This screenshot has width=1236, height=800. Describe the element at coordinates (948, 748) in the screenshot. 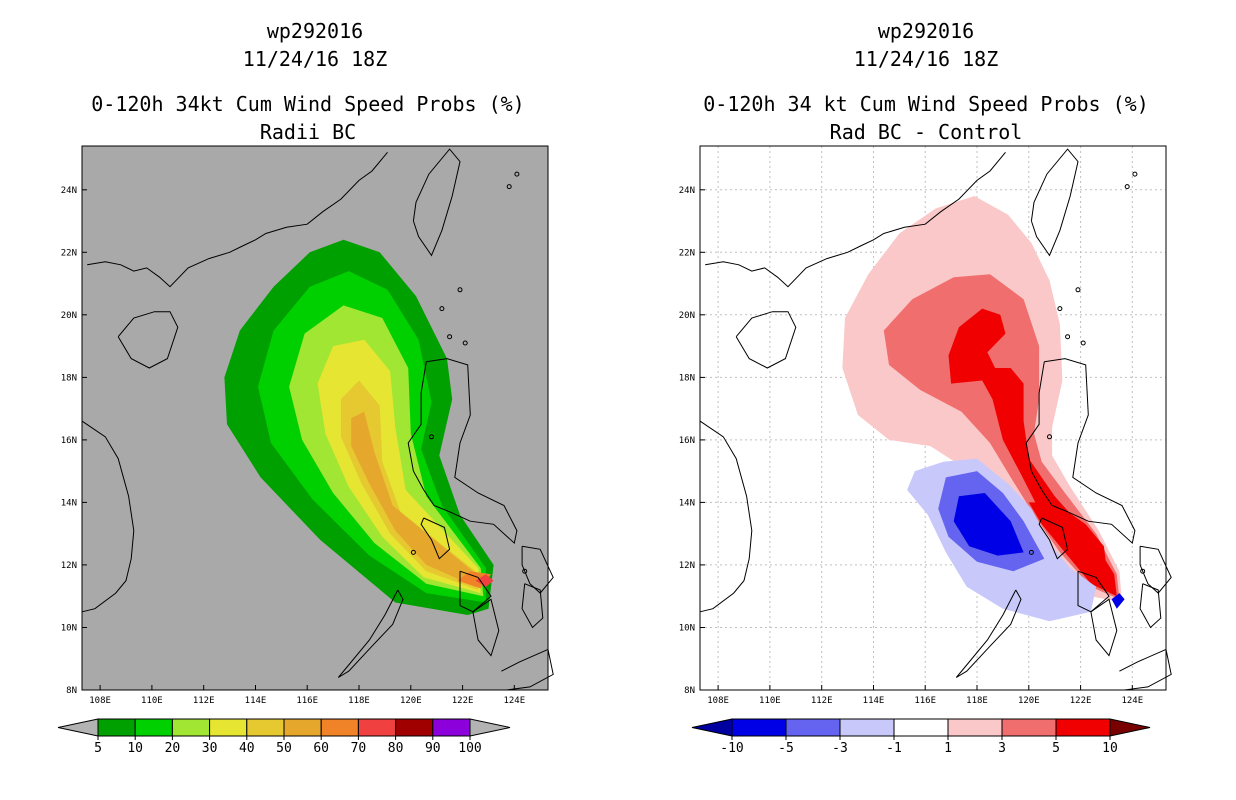

I see `right-colorbar-label: 1` at that location.